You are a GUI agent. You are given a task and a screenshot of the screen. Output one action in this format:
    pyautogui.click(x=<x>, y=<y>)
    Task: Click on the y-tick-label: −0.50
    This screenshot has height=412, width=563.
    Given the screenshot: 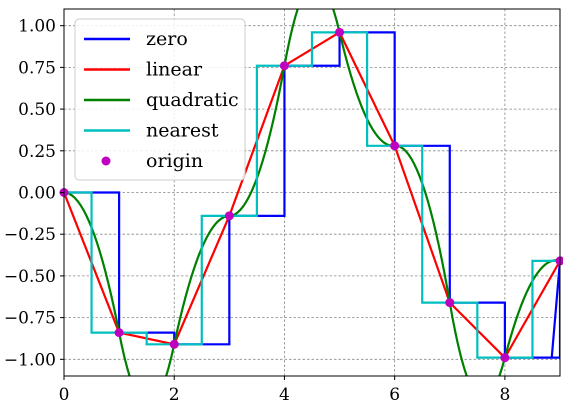 What is the action you would take?
    pyautogui.click(x=30, y=277)
    